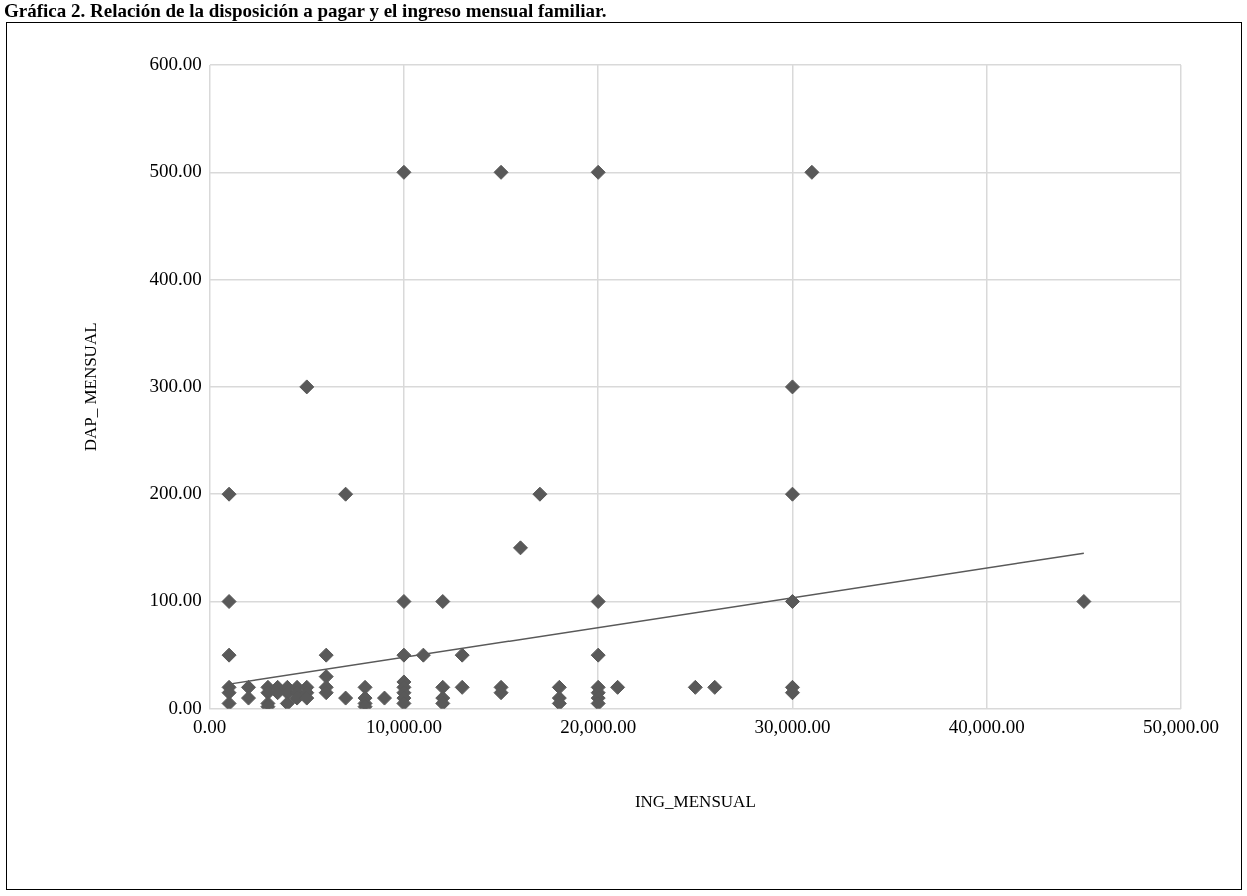 The height and width of the screenshot is (896, 1247). I want to click on y-tick-label: 600.00, so click(175, 63).